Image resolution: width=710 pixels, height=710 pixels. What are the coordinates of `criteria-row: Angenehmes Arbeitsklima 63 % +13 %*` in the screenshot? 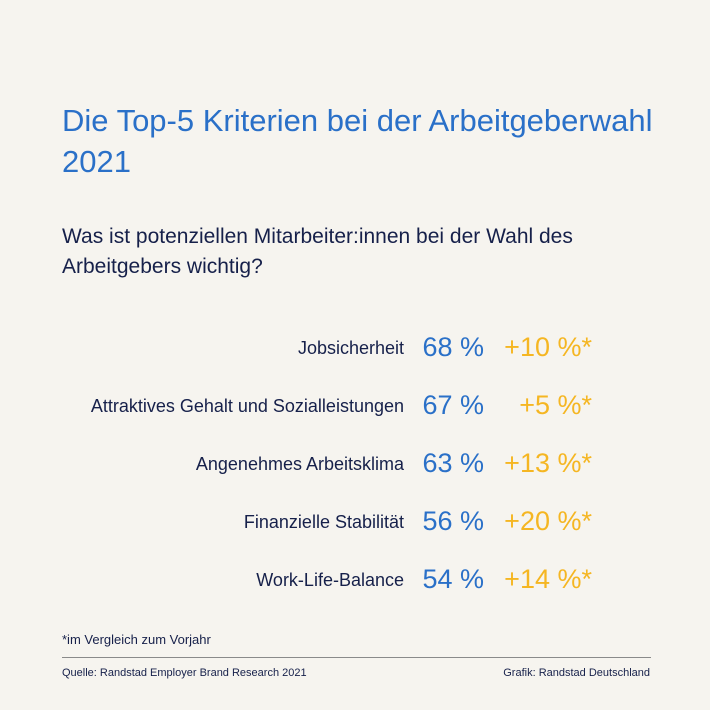 It's located at (355, 464).